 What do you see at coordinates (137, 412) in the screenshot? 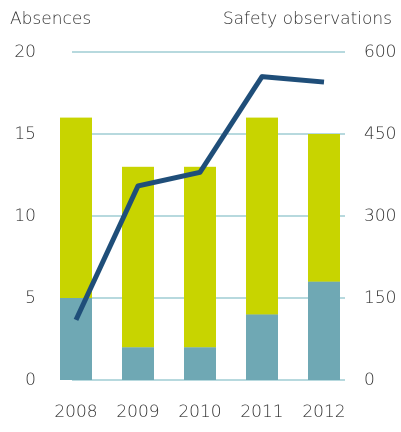
I see `x-tick-label: 2009` at bounding box center [137, 412].